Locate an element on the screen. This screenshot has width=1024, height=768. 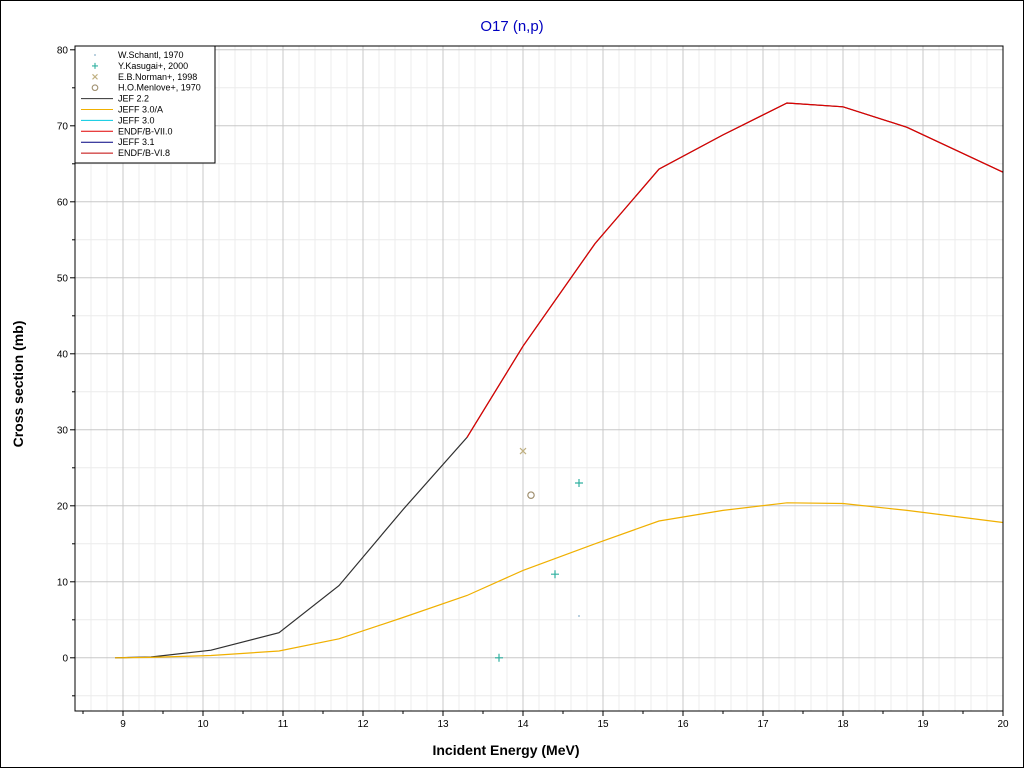
y-tick-label: 50 is located at coordinates (63, 278).